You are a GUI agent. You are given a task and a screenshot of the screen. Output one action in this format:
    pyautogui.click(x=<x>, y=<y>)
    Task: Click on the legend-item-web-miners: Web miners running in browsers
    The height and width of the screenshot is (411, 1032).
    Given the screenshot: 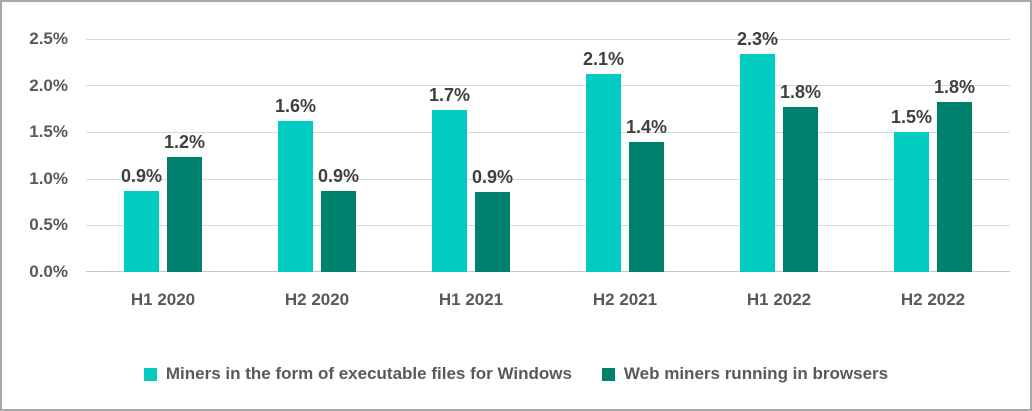 What is the action you would take?
    pyautogui.click(x=745, y=374)
    